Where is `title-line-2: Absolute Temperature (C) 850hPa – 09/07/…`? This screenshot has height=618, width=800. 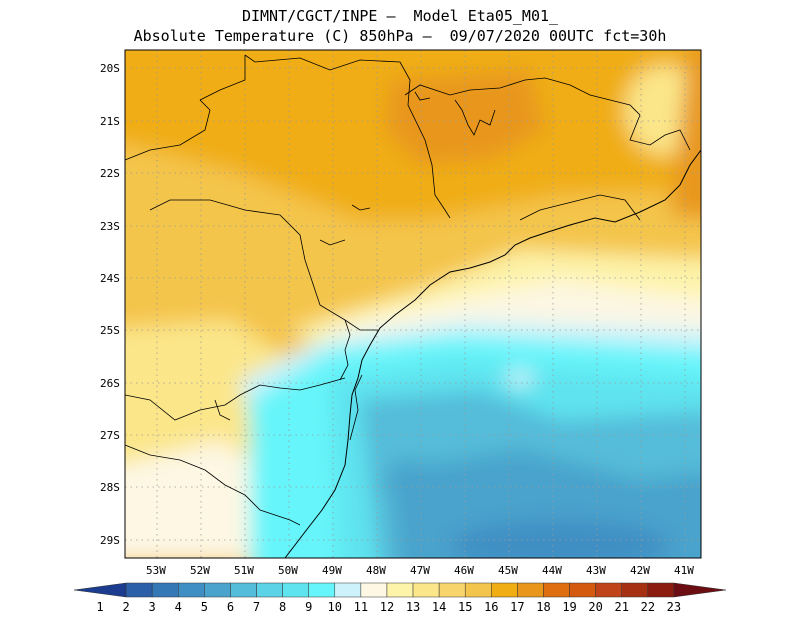
title-line-2: Absolute Temperature (C) 850hPa – 09/07/… is located at coordinates (400, 36).